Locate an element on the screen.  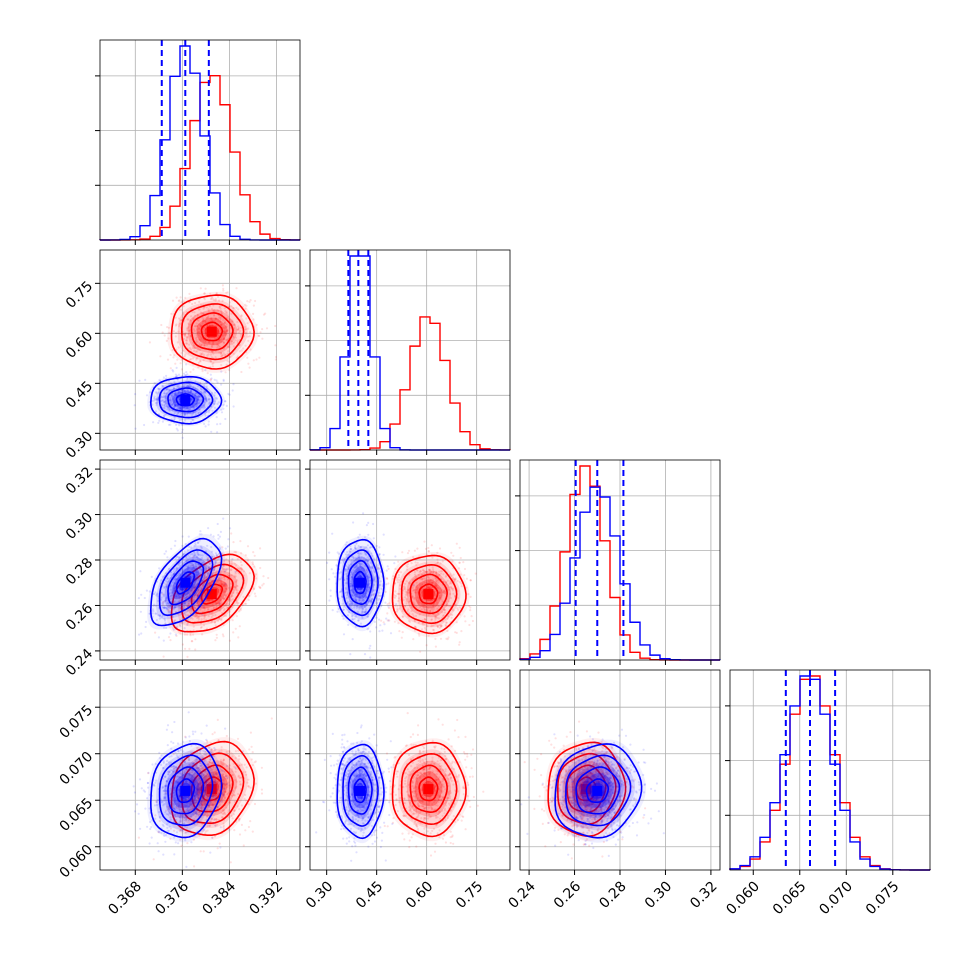
contour-line-red is located at coordinates (212, 331).